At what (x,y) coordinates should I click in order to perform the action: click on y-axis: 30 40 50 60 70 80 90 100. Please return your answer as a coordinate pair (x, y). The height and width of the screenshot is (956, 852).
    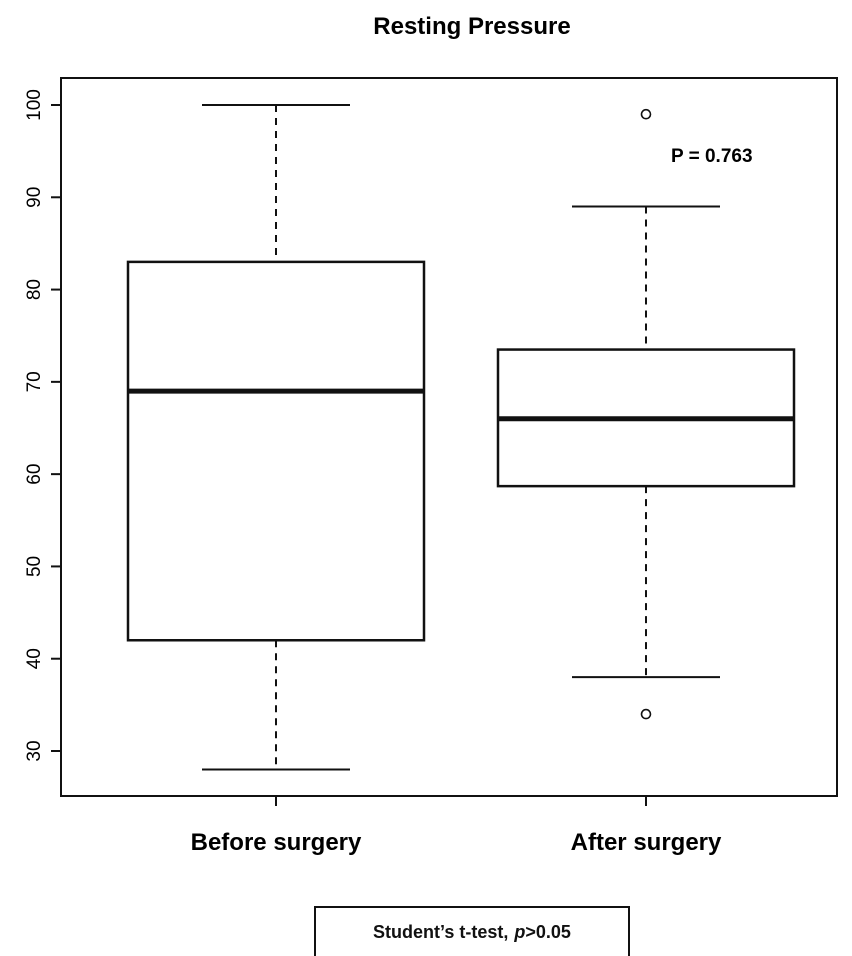
    Looking at the image, I should click on (42, 425).